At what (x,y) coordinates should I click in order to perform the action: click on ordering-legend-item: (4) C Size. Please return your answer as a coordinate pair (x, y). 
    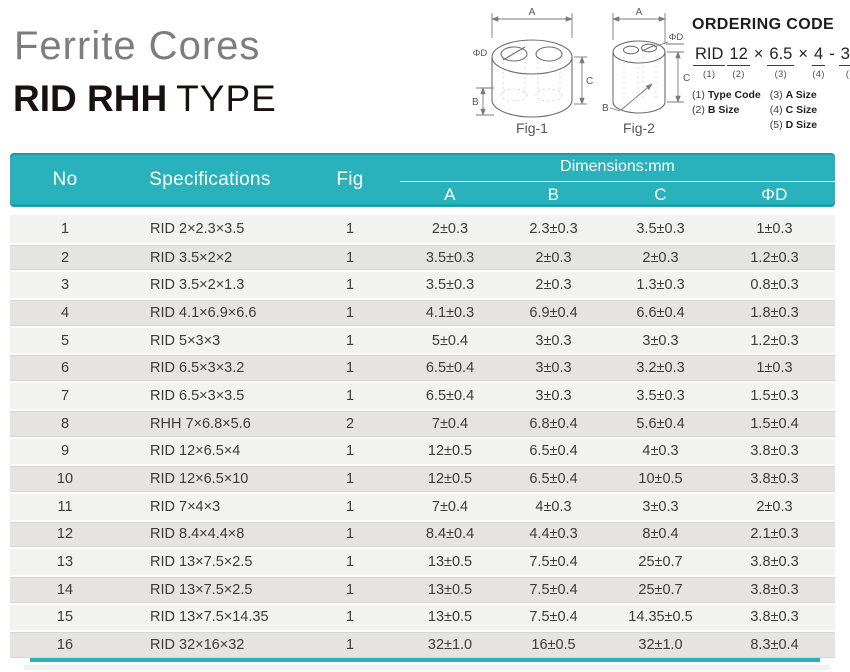
    Looking at the image, I should click on (793, 109).